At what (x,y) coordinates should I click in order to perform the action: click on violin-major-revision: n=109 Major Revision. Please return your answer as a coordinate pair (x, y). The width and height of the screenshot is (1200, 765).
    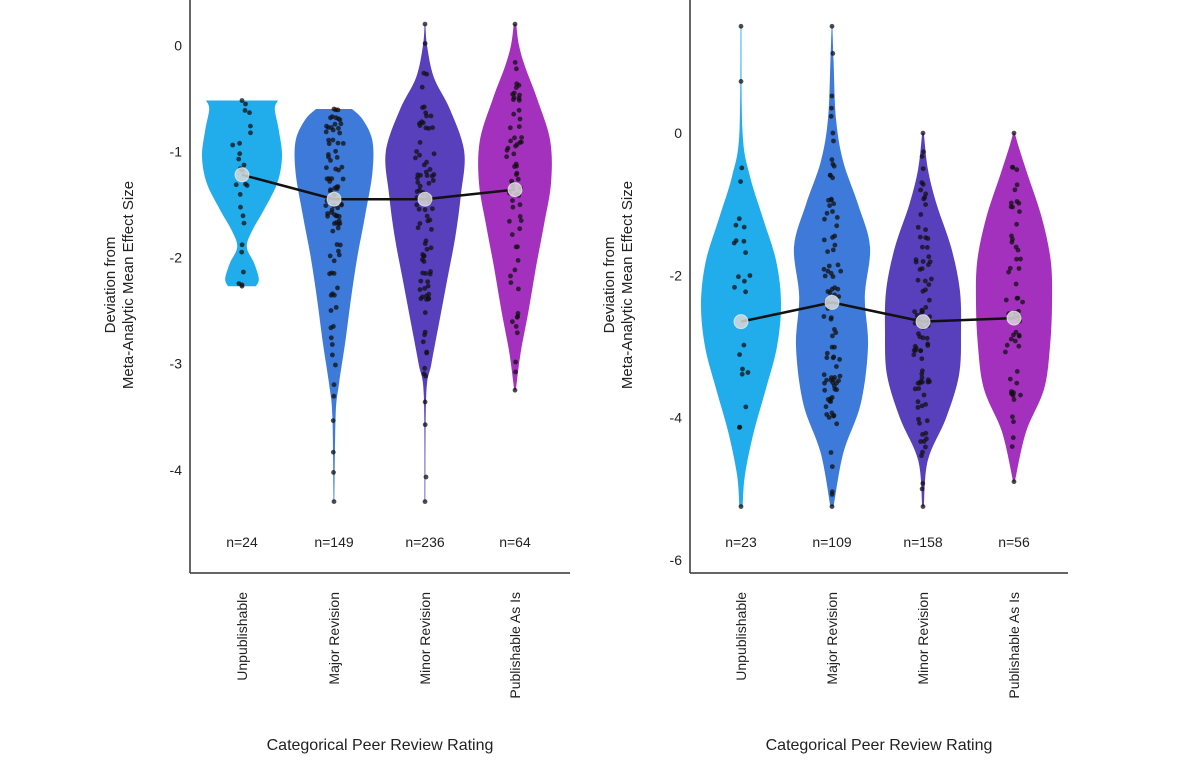
    Looking at the image, I should click on (832, 354).